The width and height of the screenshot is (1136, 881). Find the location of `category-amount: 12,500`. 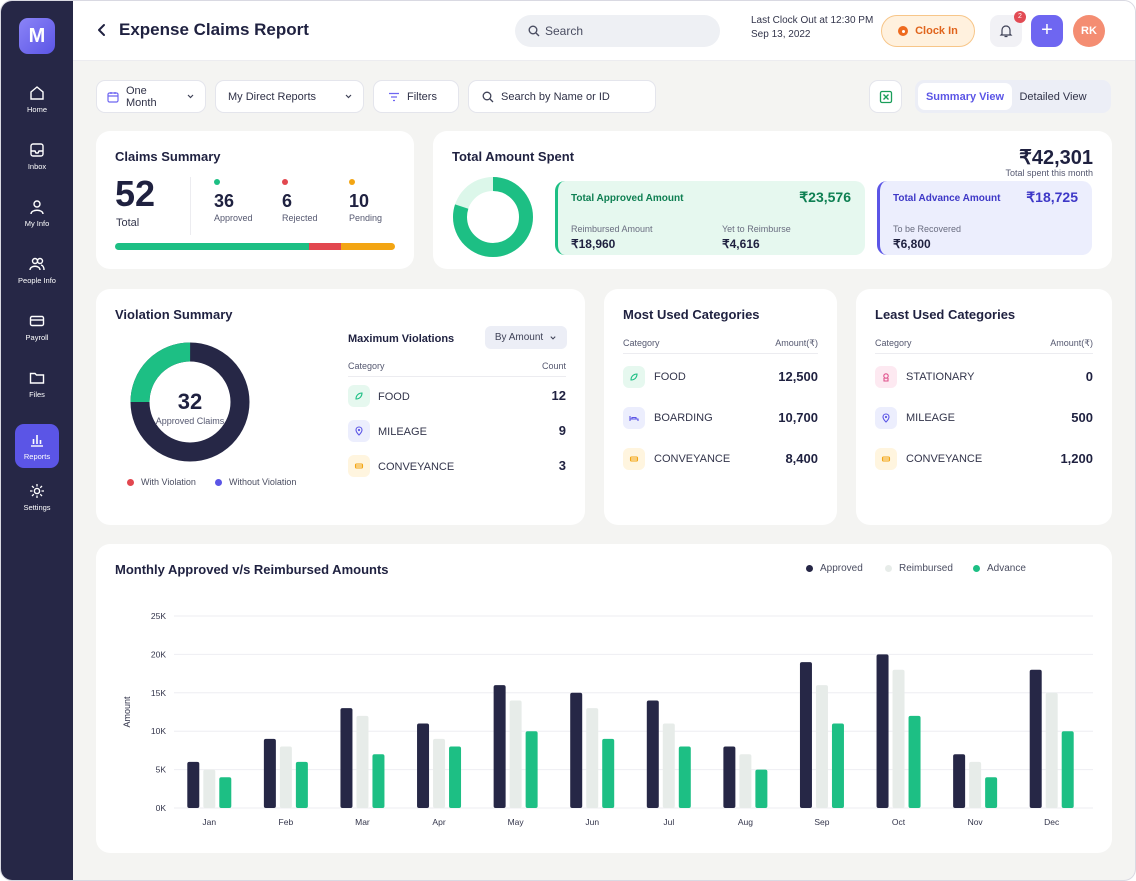

category-amount: 12,500 is located at coordinates (798, 376).